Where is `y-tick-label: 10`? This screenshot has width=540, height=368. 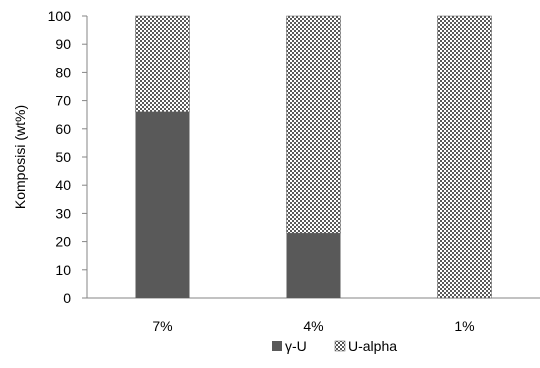 y-tick-label: 10 is located at coordinates (63, 270).